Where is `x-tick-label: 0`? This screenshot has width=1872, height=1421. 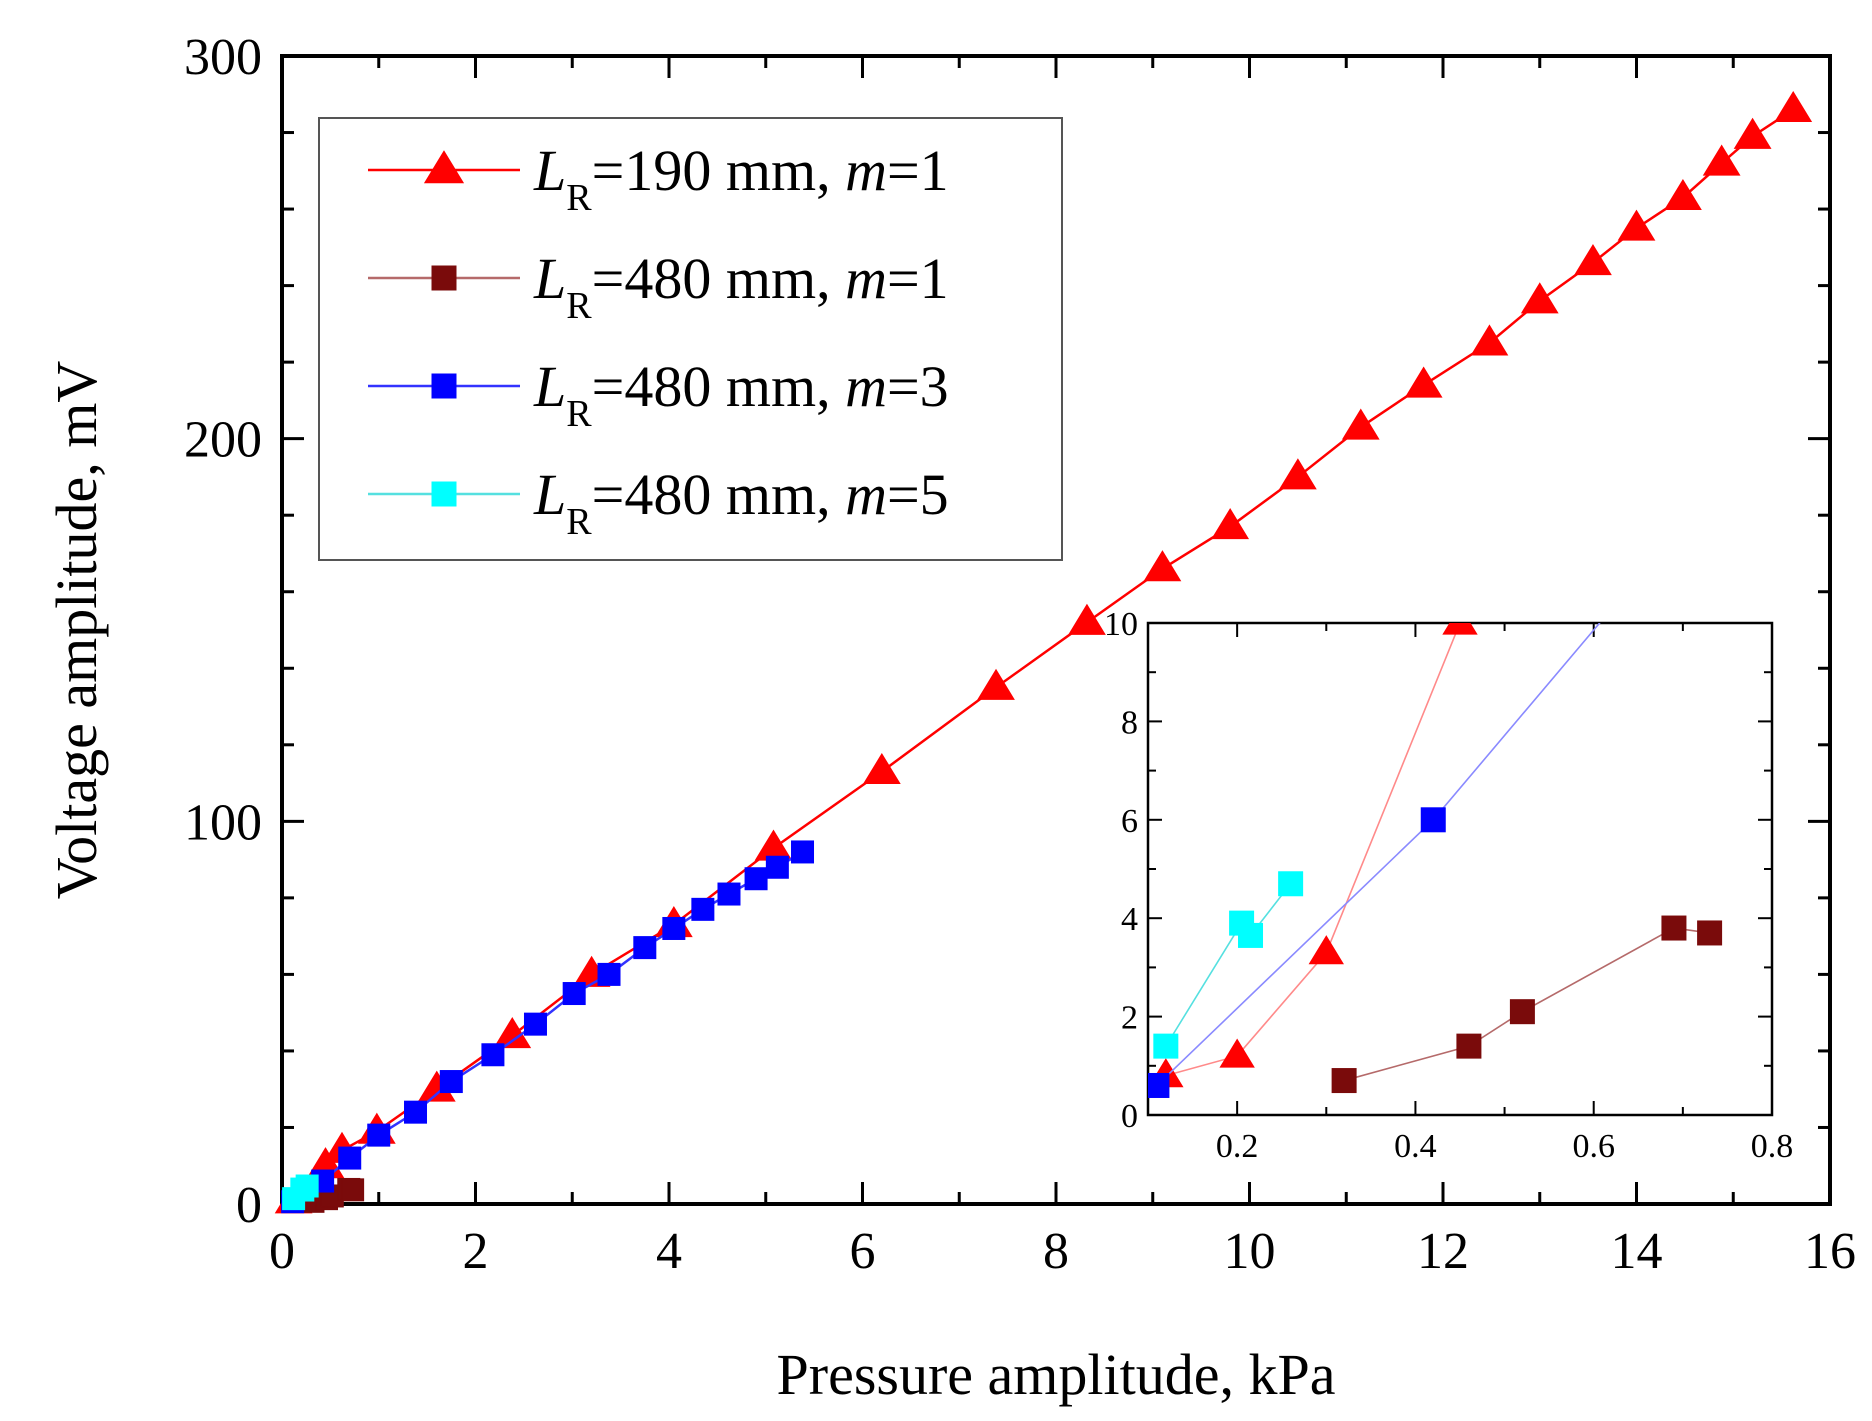 x-tick-label: 0 is located at coordinates (282, 1251).